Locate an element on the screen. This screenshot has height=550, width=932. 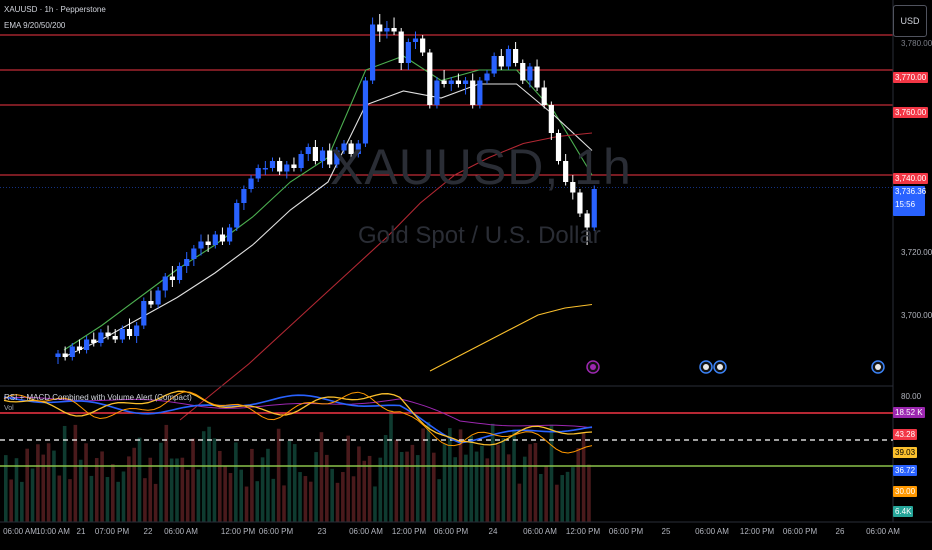
level-label-3770: 3,770.00 is located at coordinates (911, 77).